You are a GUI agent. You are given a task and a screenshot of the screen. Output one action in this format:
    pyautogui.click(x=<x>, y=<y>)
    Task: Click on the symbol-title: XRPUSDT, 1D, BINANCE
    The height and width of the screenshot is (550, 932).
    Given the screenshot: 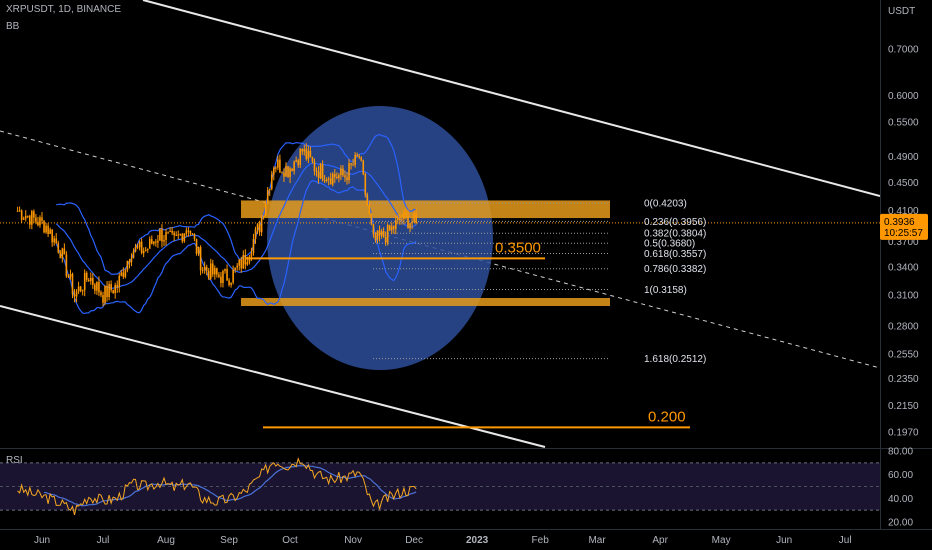 What is the action you would take?
    pyautogui.click(x=63, y=9)
    